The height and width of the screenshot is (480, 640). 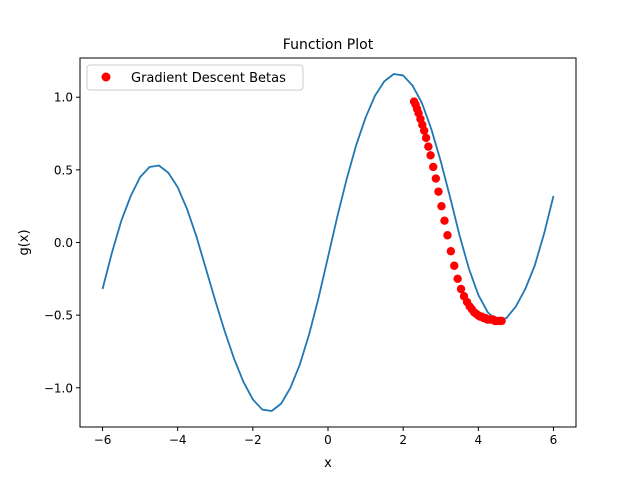 What do you see at coordinates (103, 440) in the screenshot?
I see `x-tick-label: −6` at bounding box center [103, 440].